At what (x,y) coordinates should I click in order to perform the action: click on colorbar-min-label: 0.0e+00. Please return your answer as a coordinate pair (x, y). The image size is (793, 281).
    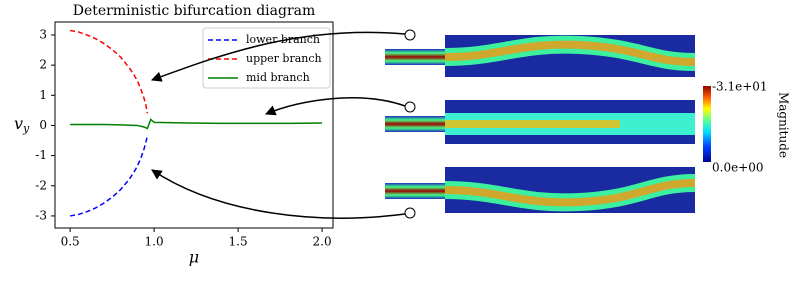
    Looking at the image, I should click on (738, 168).